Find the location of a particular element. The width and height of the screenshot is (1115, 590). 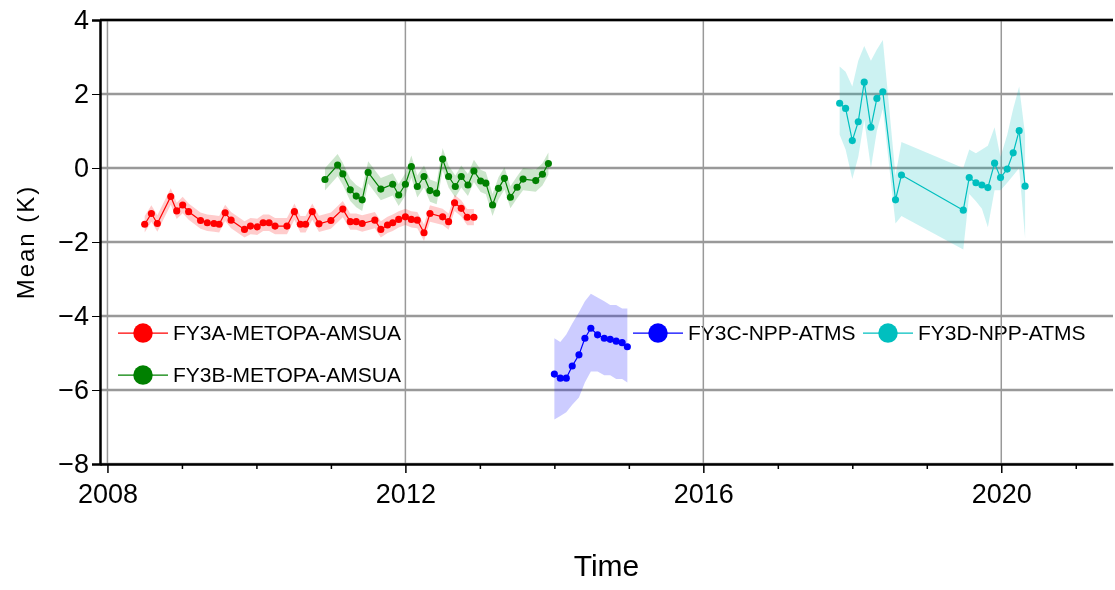

x-tick-label: 2016 is located at coordinates (703, 493).